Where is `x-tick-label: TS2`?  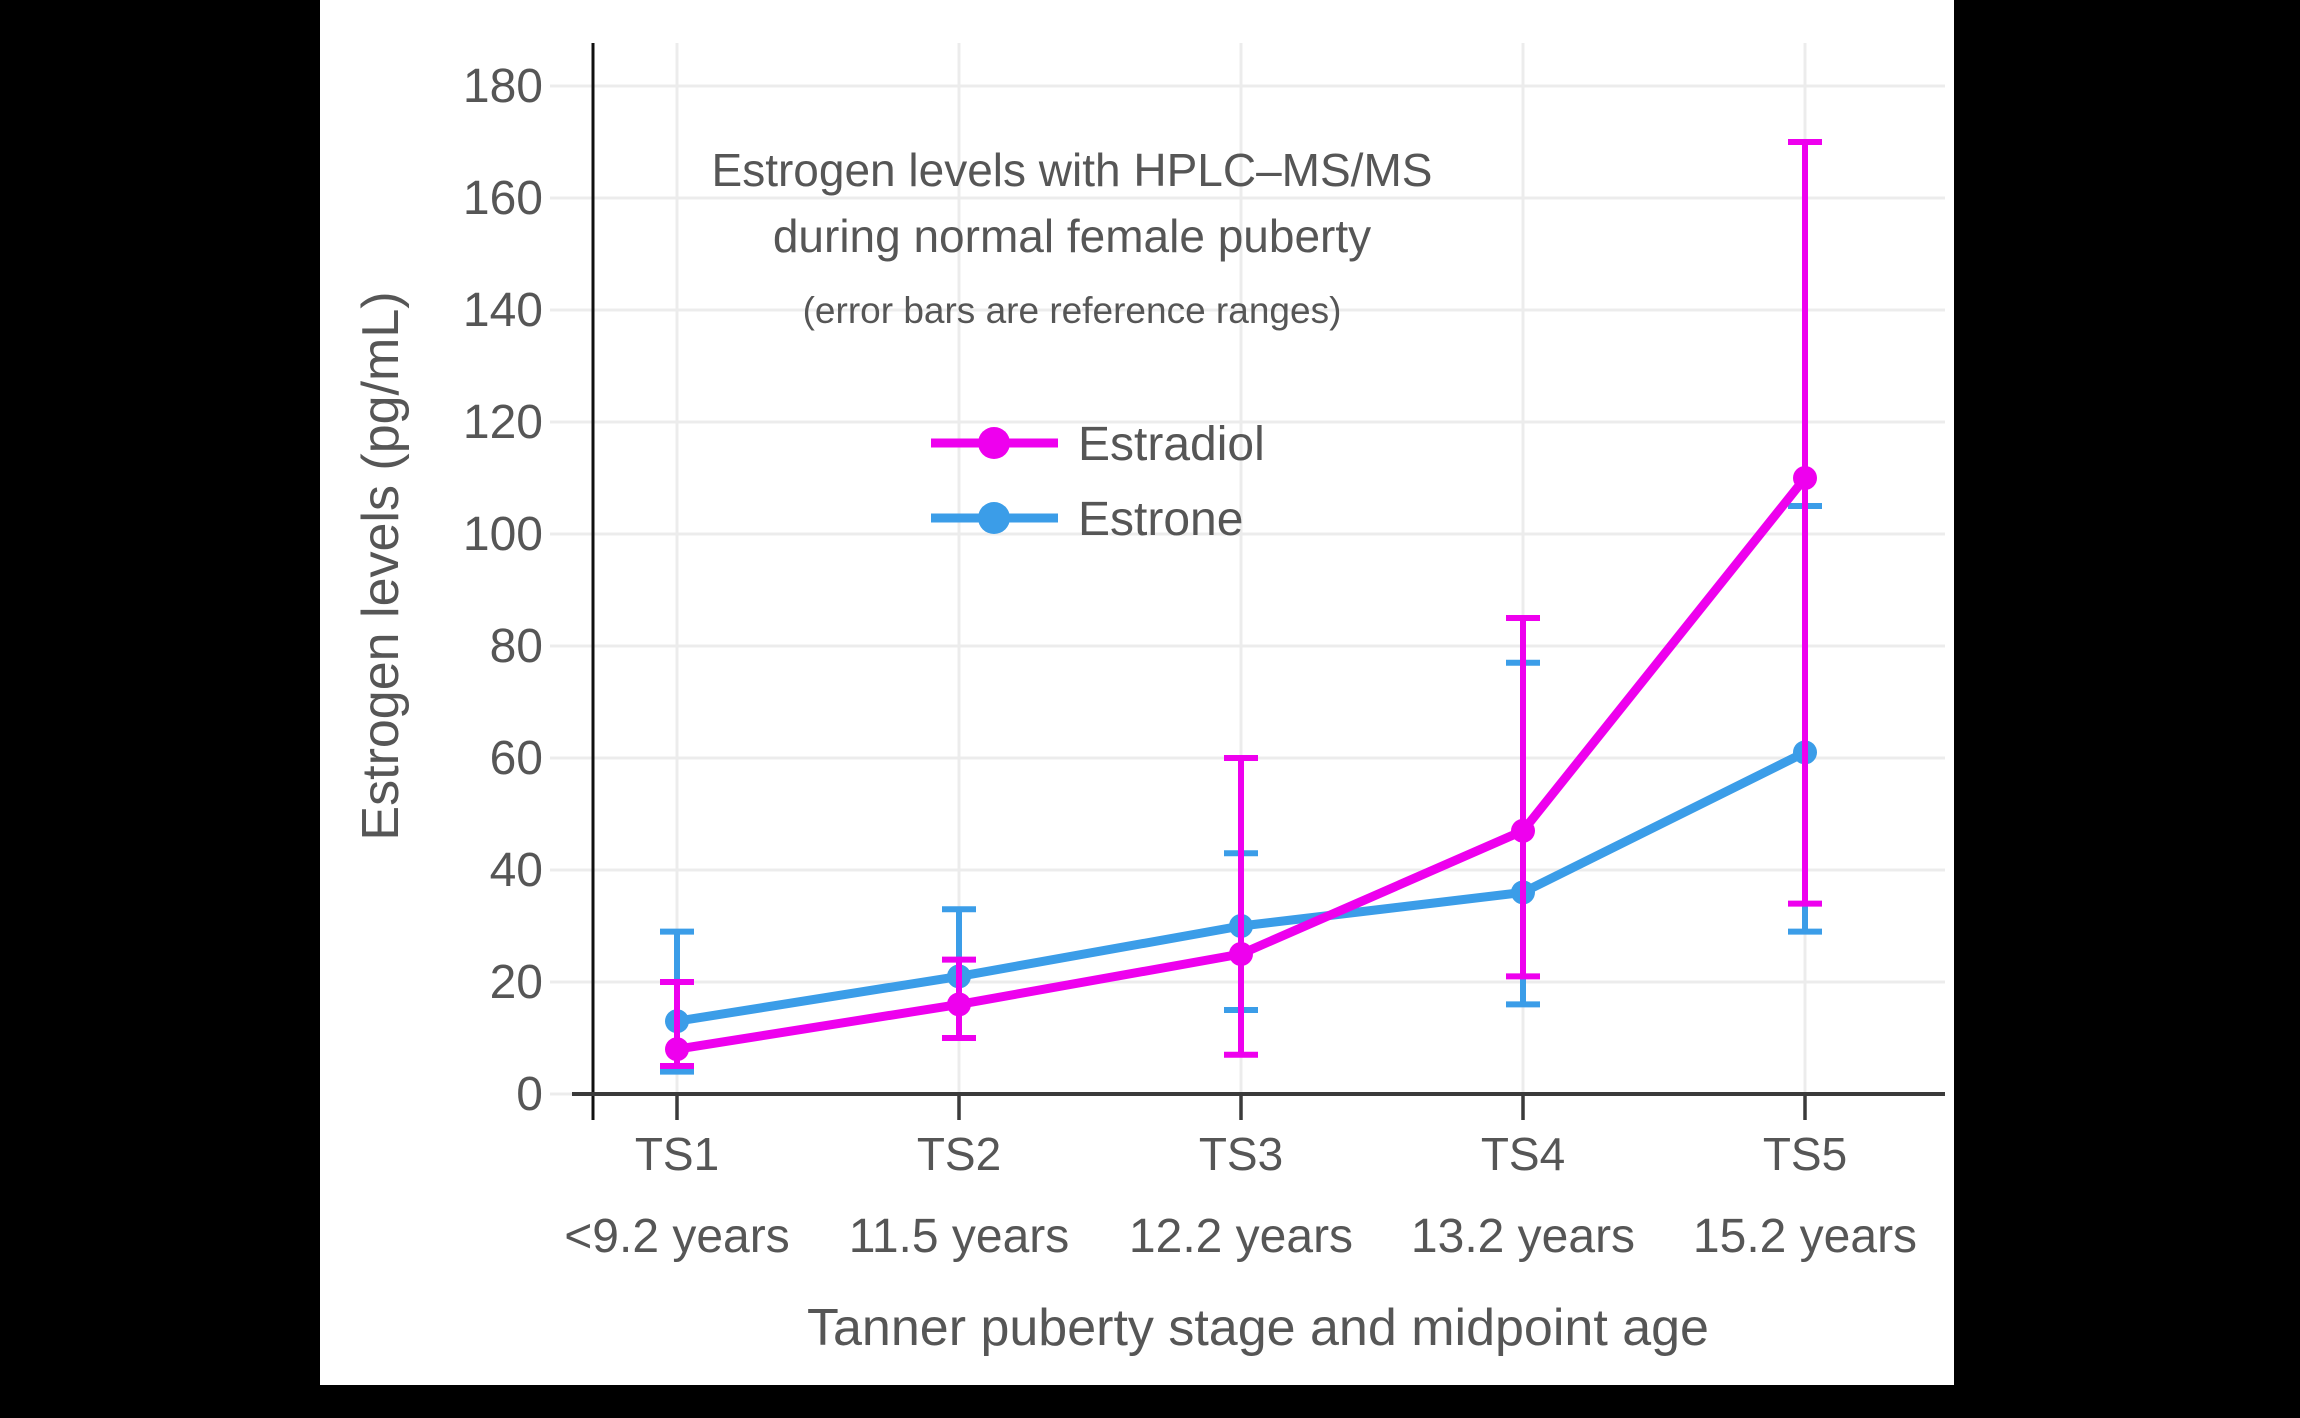
x-tick-label: TS2 is located at coordinates (959, 1154).